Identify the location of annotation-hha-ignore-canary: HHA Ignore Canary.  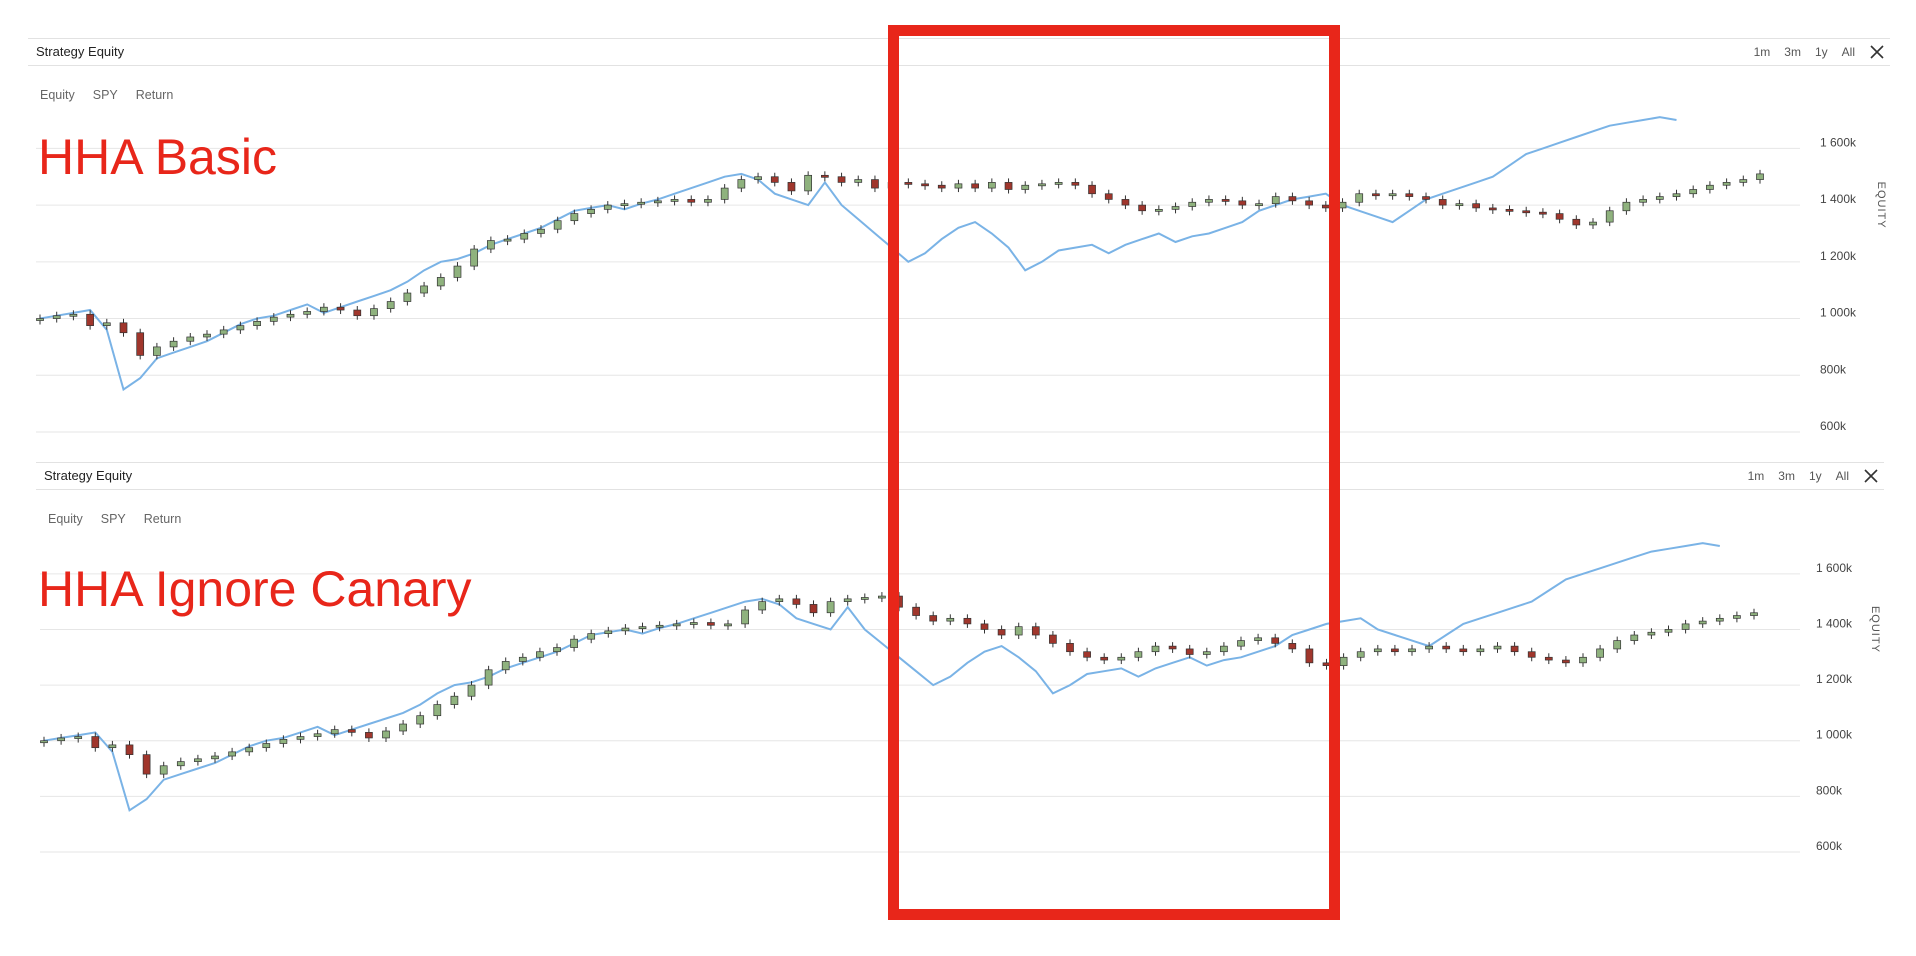
(255, 589).